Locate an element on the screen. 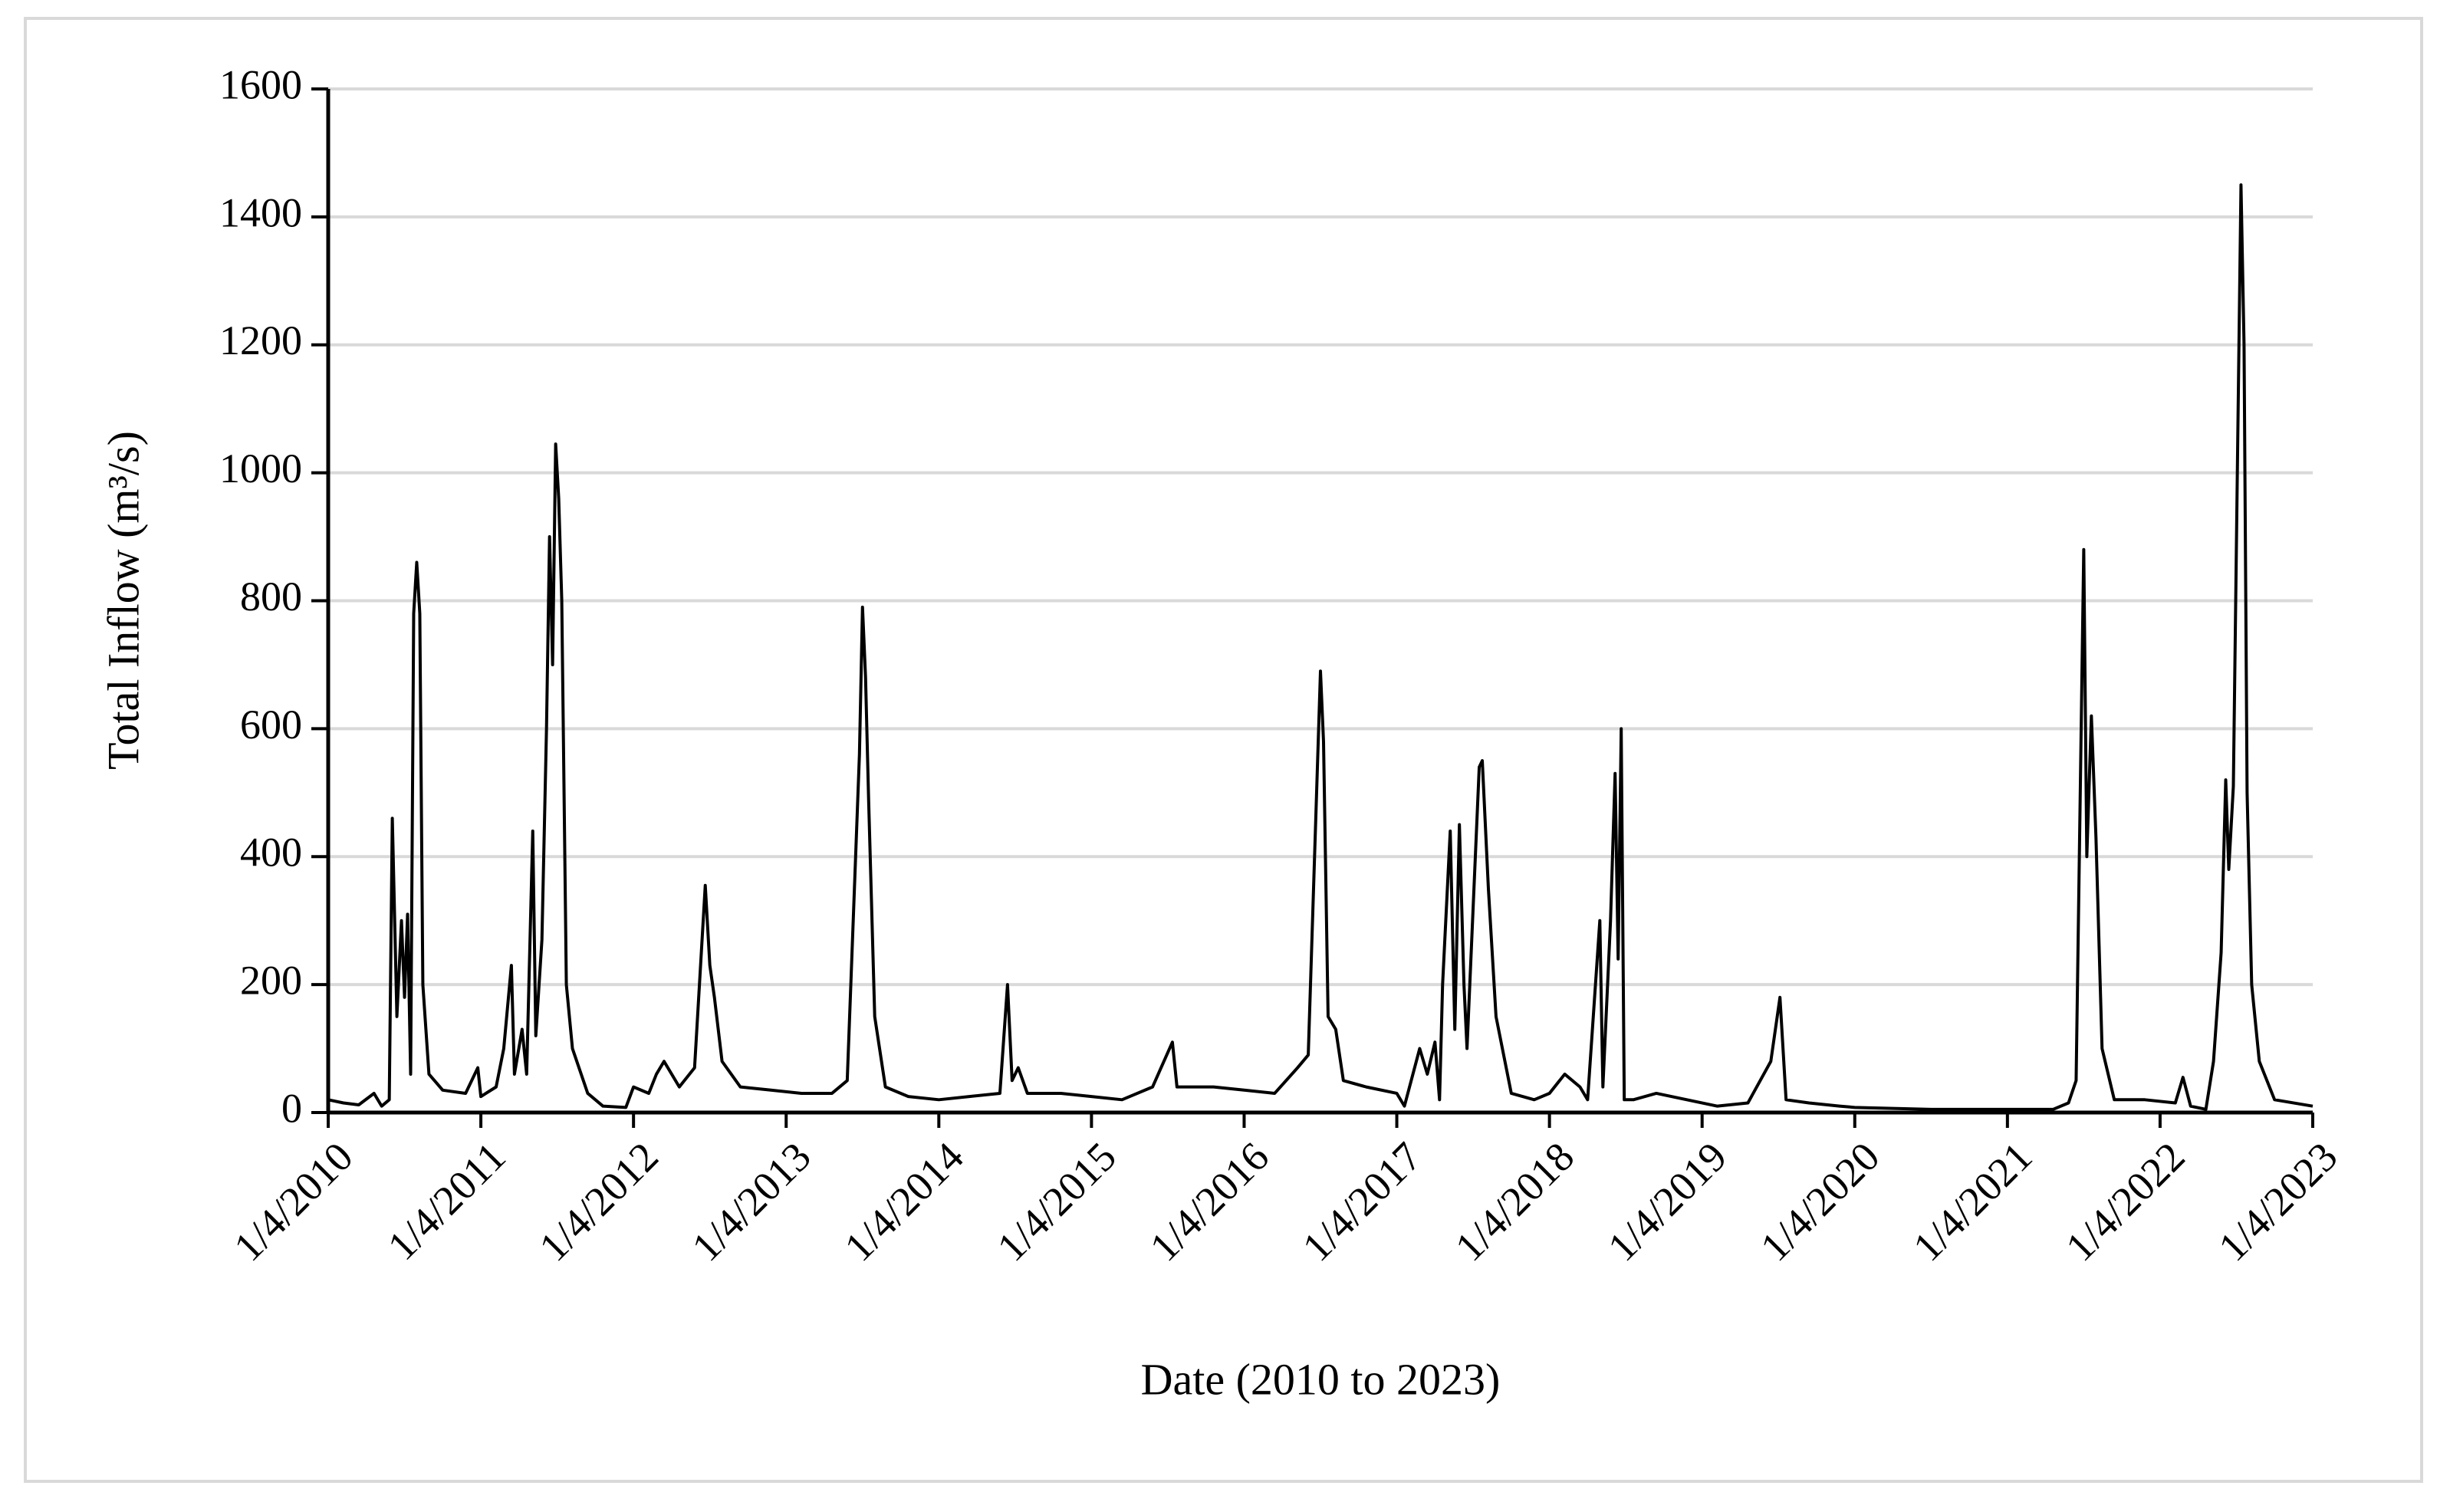 The image size is (2450, 1512). x-tick-label: 1/4/2022 is located at coordinates (2125, 1201).